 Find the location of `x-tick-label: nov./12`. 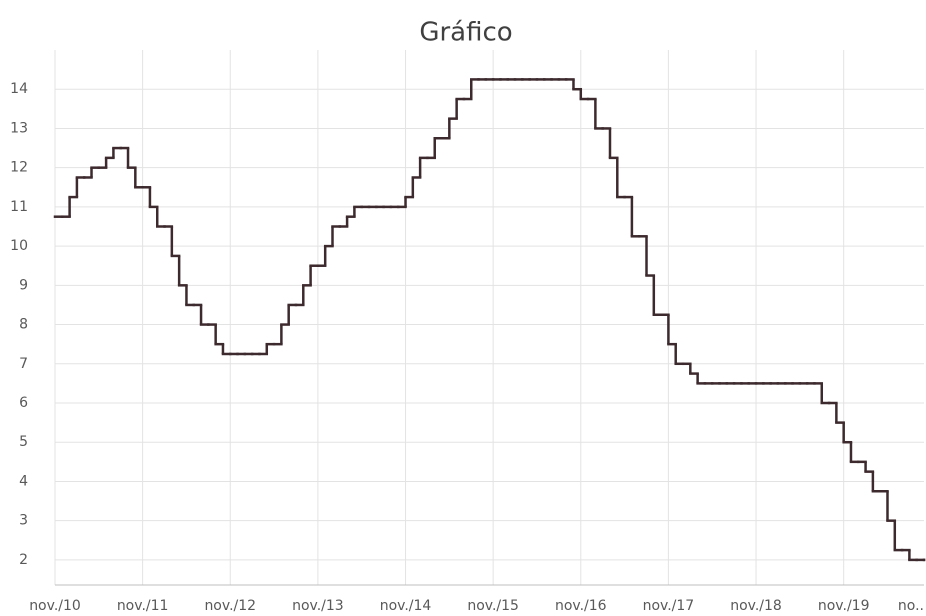

x-tick-label: nov./12 is located at coordinates (230, 606).